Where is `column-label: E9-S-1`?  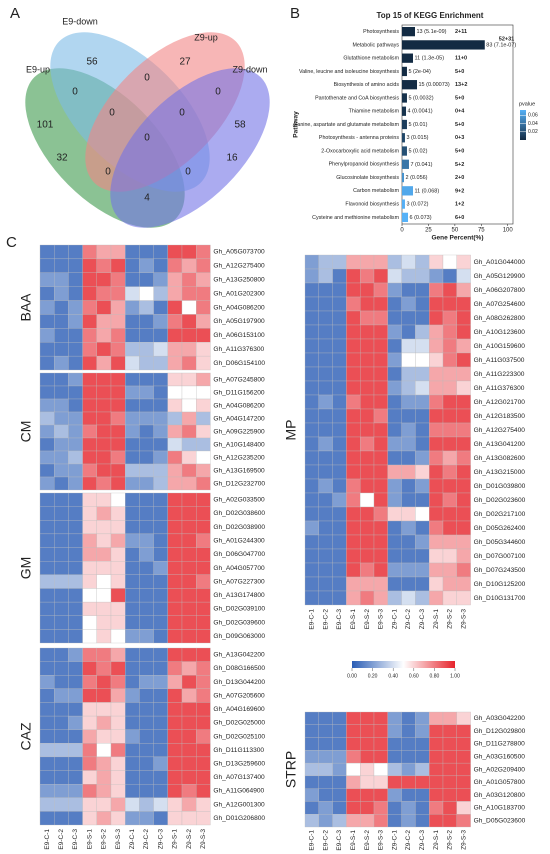
column-label: E9-S-1 is located at coordinates (353, 619).